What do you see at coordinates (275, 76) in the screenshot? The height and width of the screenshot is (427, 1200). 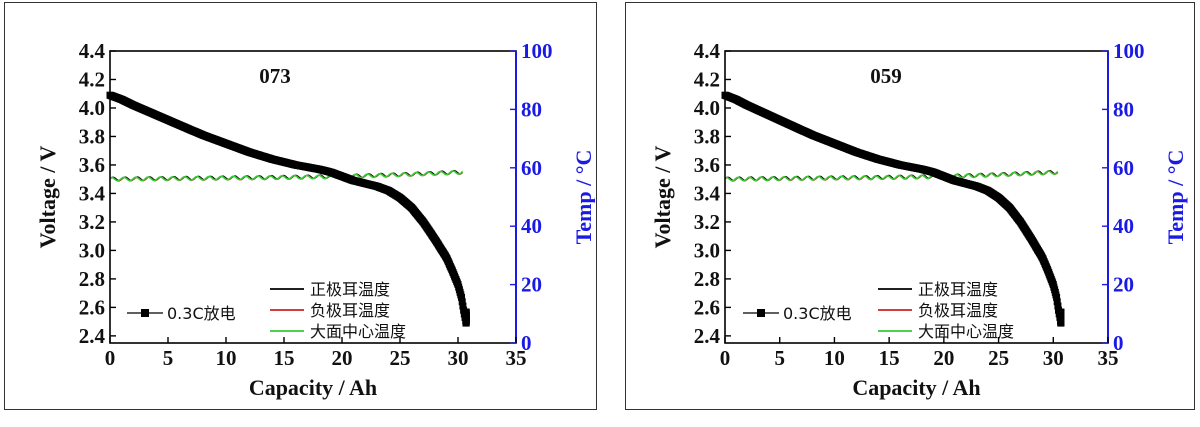 I see `chart-title: 073` at bounding box center [275, 76].